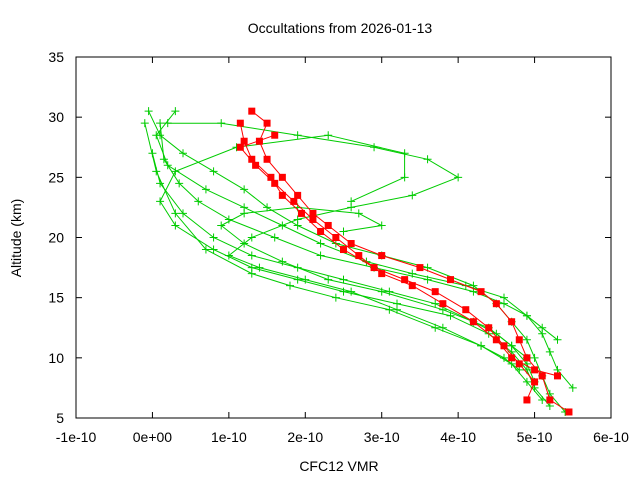  Describe the element at coordinates (535, 437) in the screenshot. I see `x-tick-label: 5e-10` at that location.